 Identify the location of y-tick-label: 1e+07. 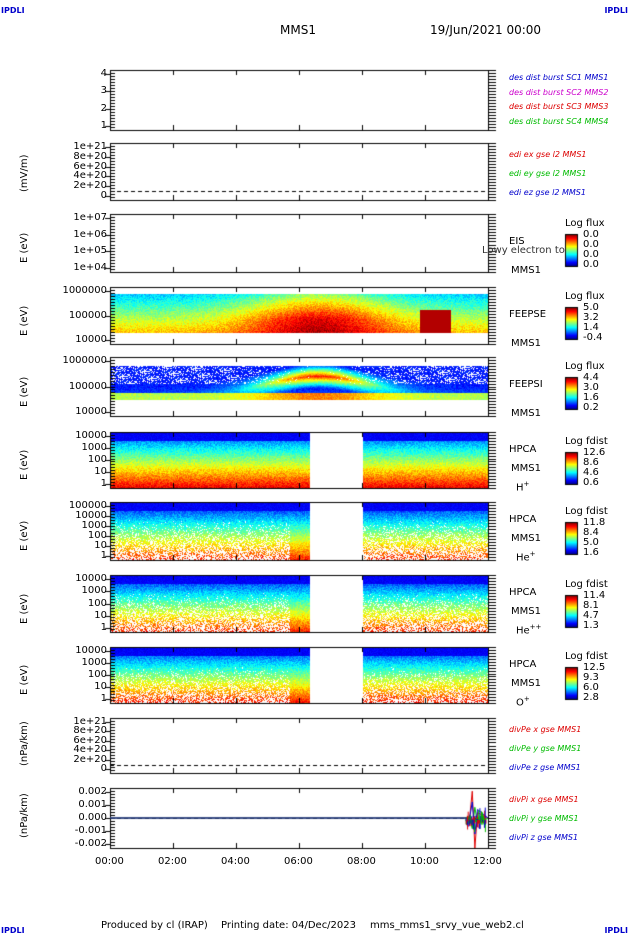
(90, 217).